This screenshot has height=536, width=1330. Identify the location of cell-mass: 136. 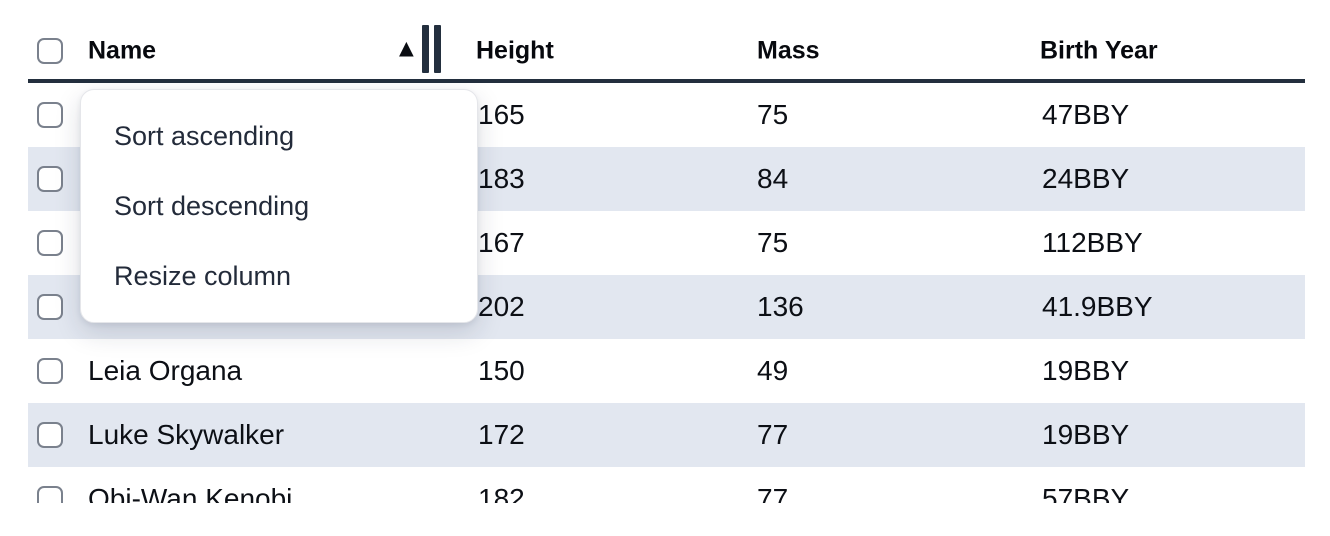
(780, 306).